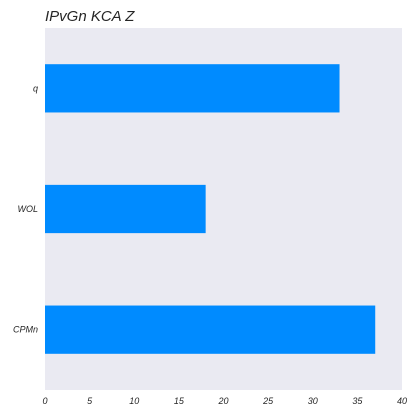 The width and height of the screenshot is (416, 416). Describe the element at coordinates (210, 329) in the screenshot. I see `bar-cpmn` at that location.